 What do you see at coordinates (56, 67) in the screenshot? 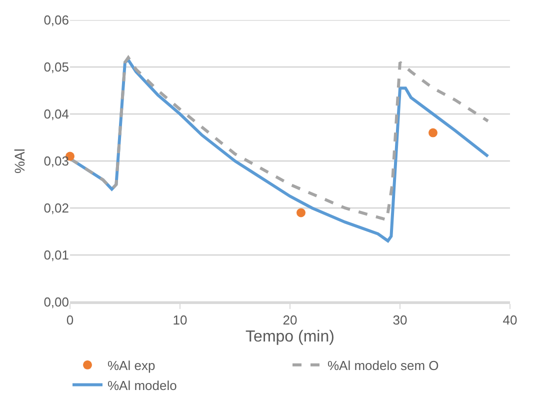
I see `y-tick-label: 0,05` at bounding box center [56, 67].